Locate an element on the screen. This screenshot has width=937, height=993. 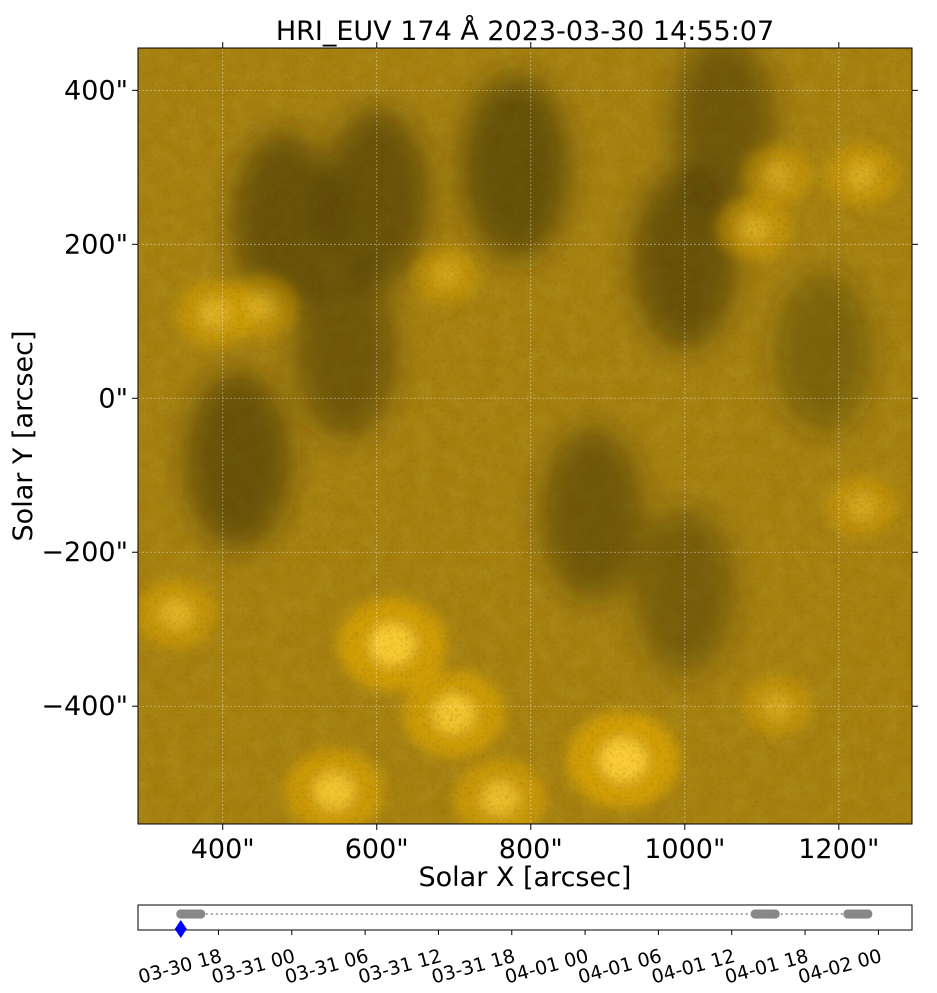
x-tick-label: 400" is located at coordinates (223, 849).